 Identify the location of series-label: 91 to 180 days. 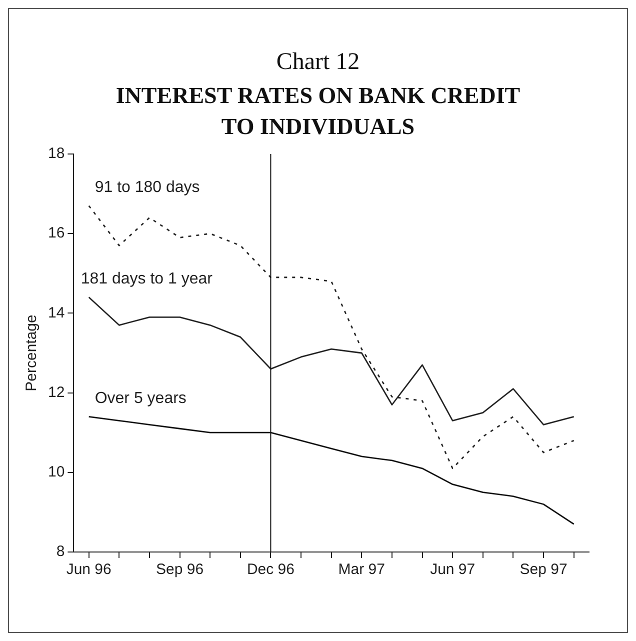
(147, 187).